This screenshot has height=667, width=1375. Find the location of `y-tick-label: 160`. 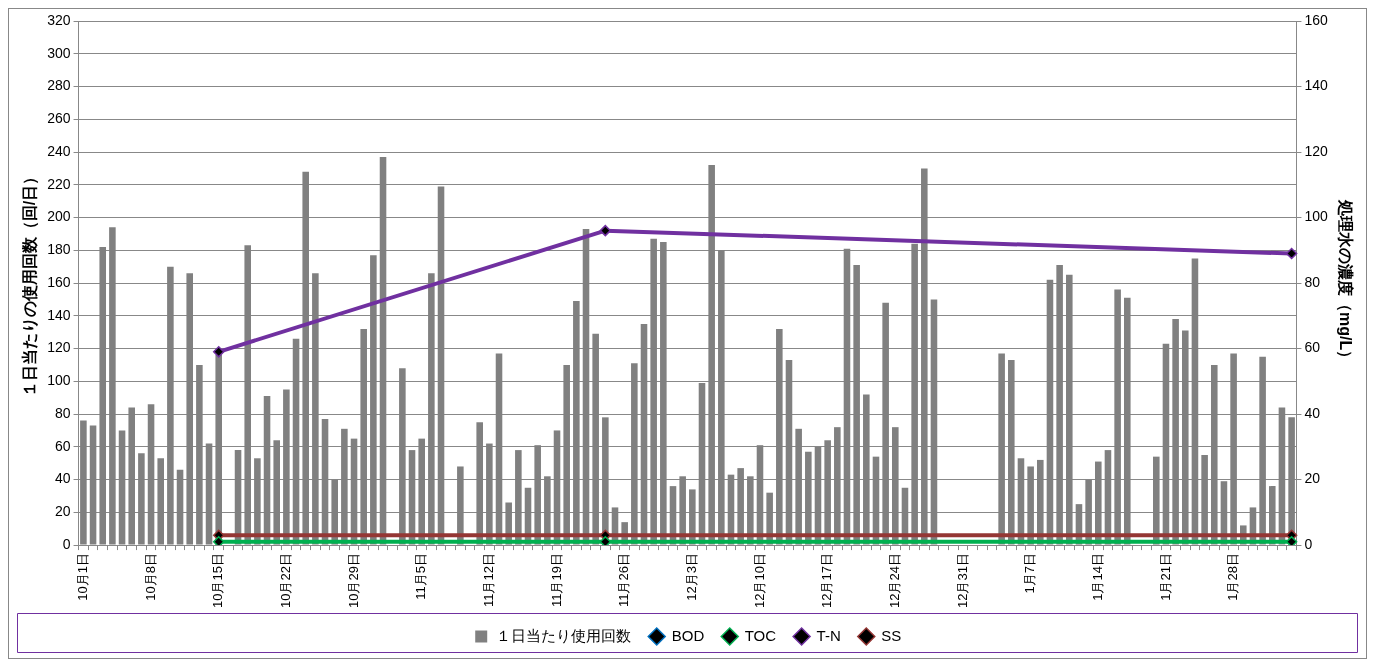

y-tick-label: 160 is located at coordinates (59, 281).